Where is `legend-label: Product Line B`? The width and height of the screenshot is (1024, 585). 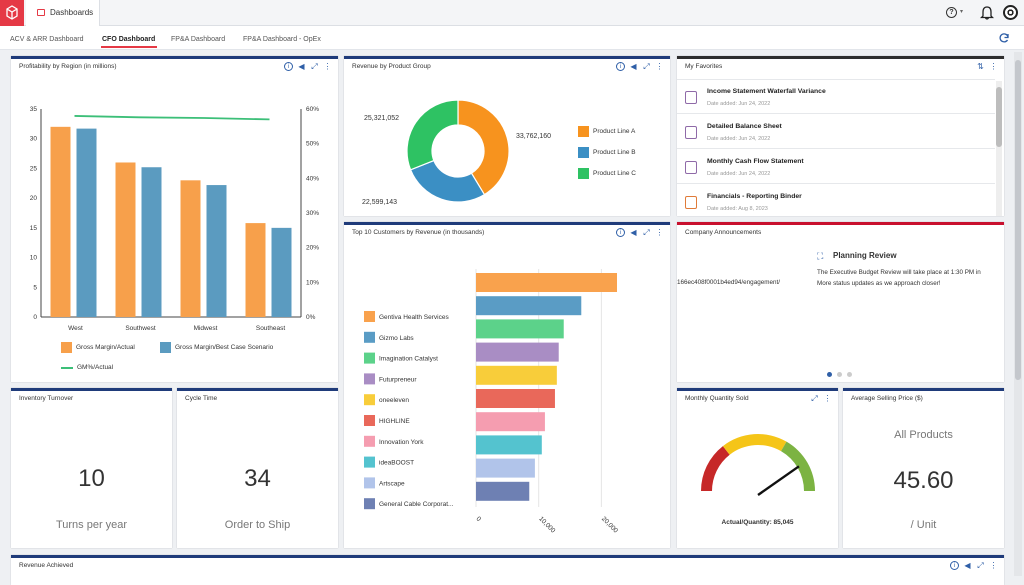
legend-label: Product Line B is located at coordinates (614, 152).